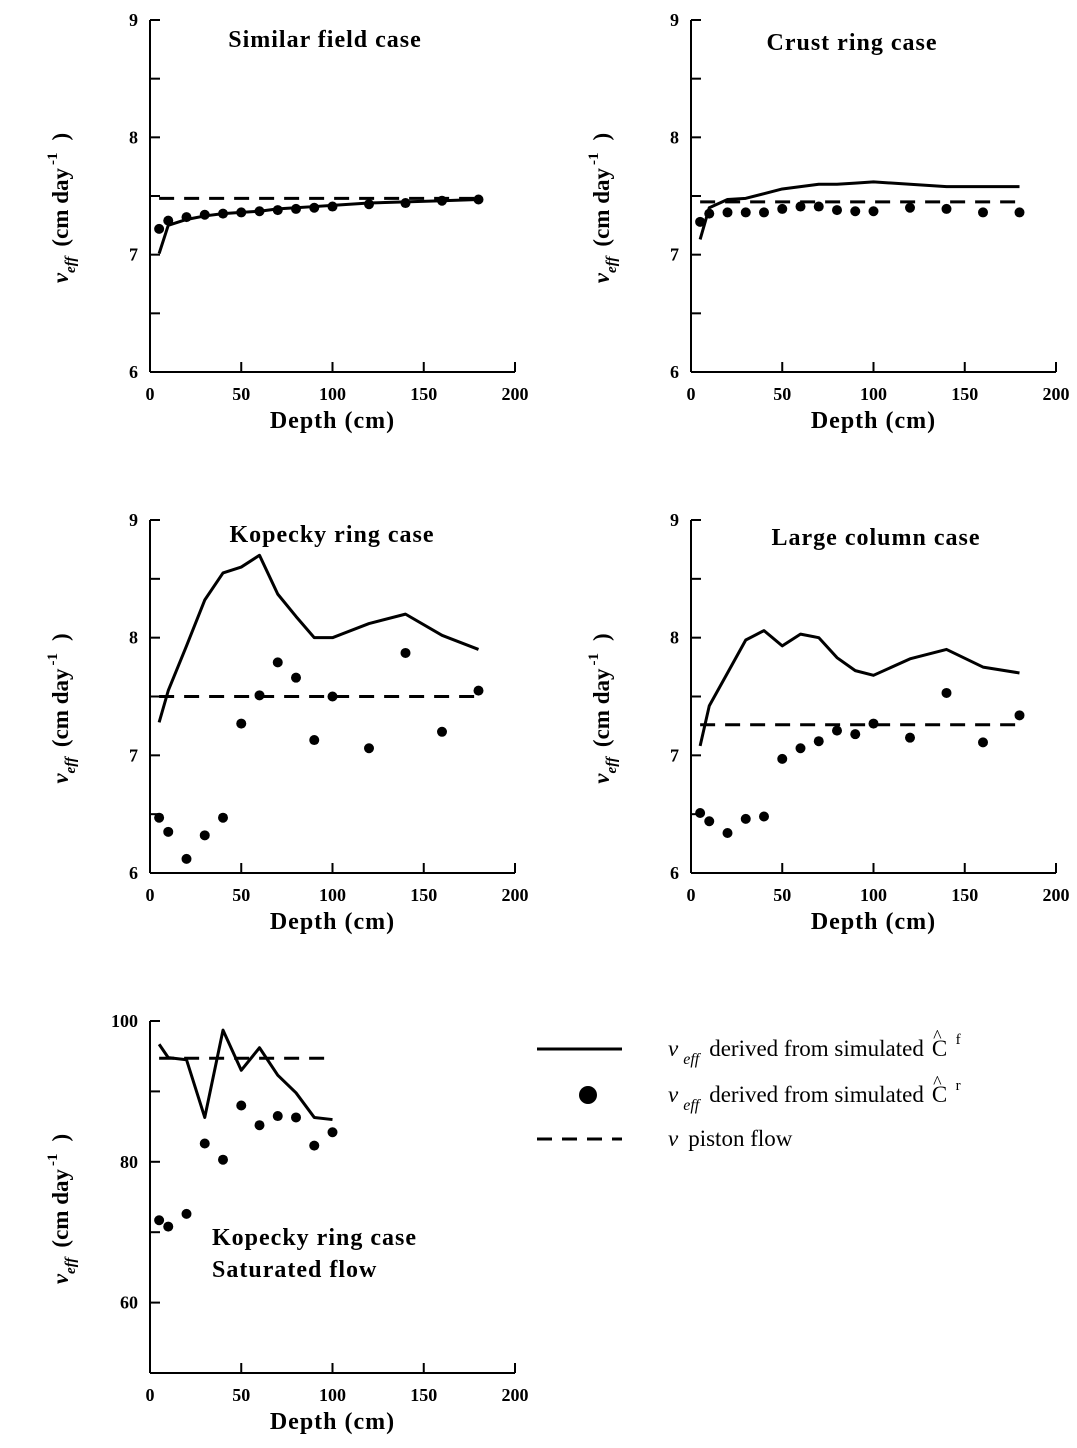 Image resolution: width=1077 pixels, height=1448 pixels. What do you see at coordinates (325, 40) in the screenshot?
I see `chart-title: Similar field case` at bounding box center [325, 40].